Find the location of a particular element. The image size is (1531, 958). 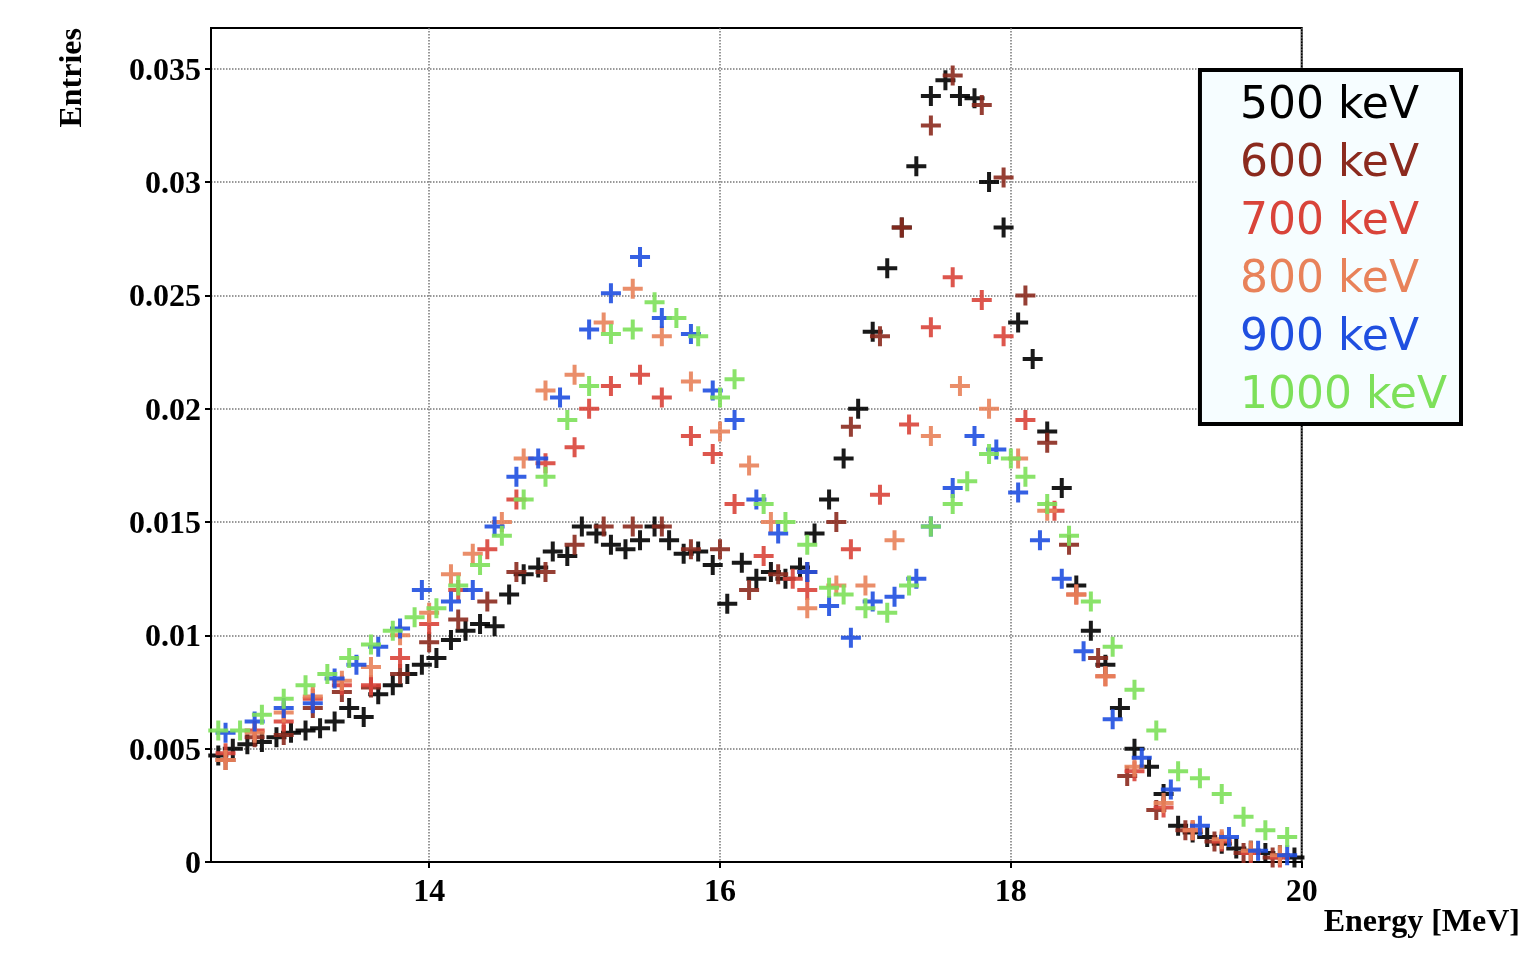

text: 600 keV is located at coordinates (1329, 160).